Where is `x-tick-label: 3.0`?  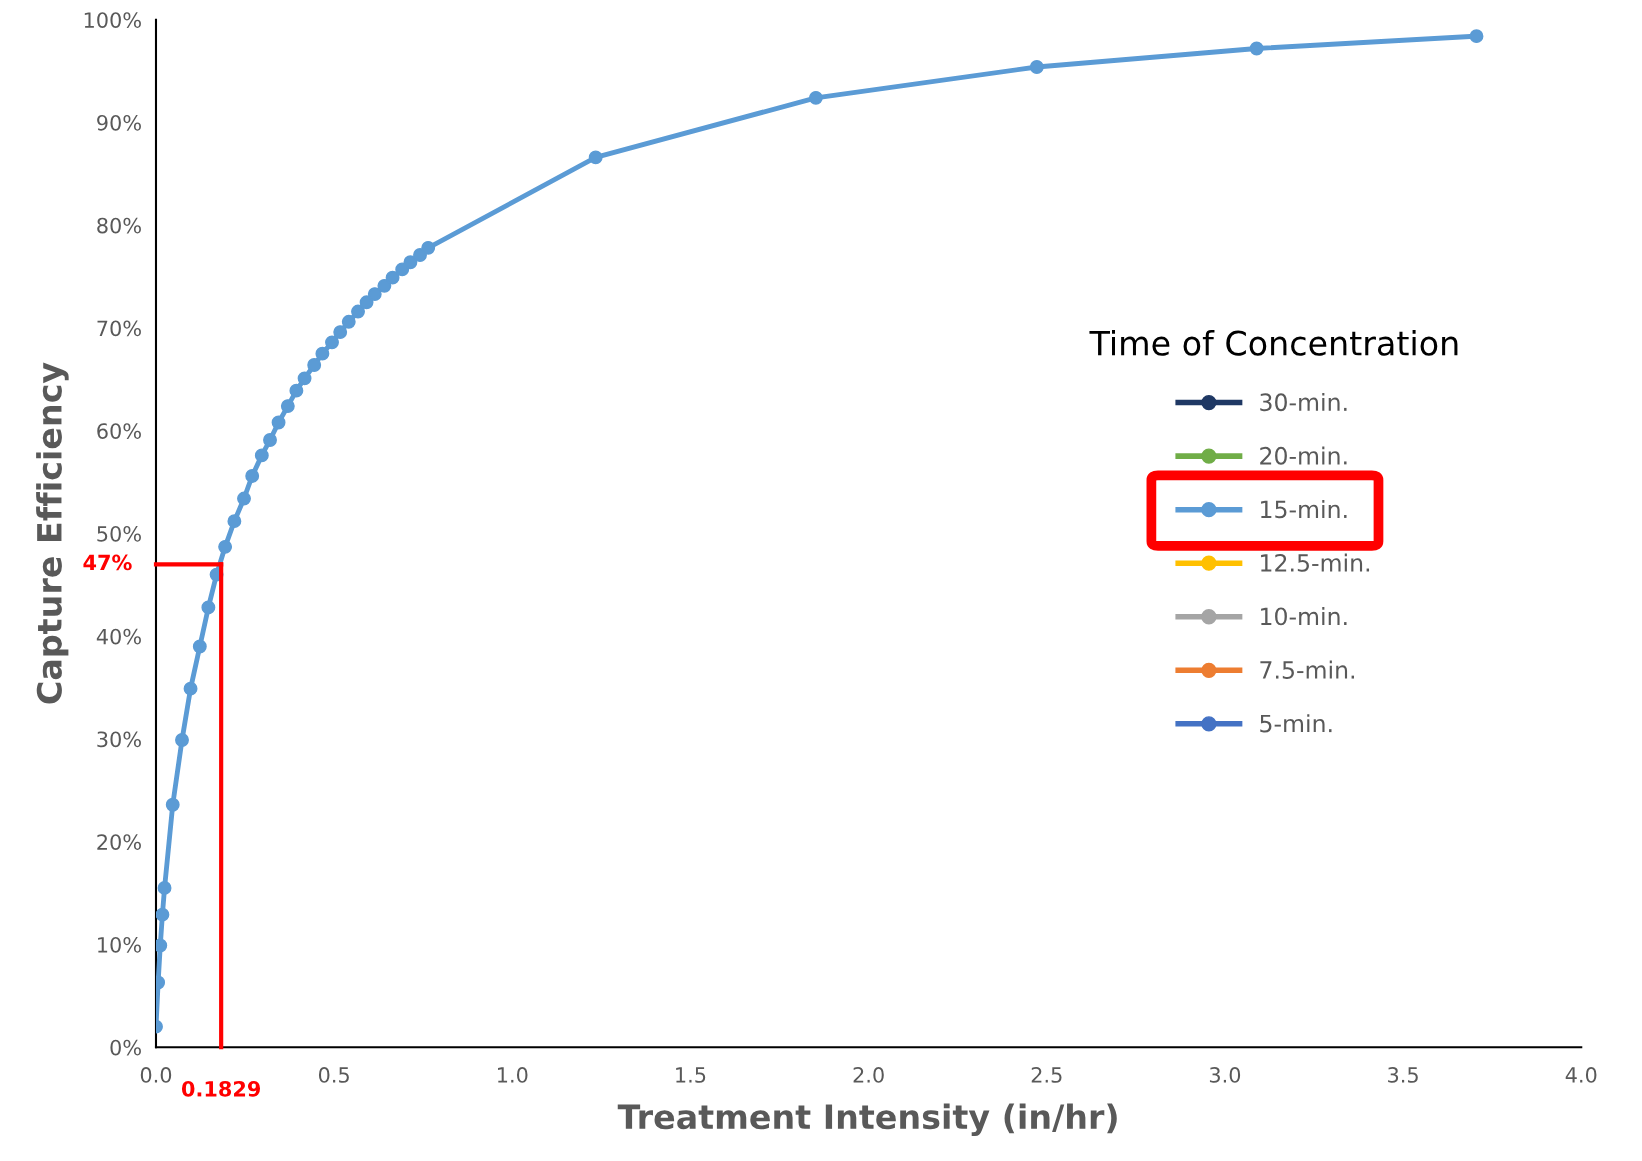
x-tick-label: 3.0 is located at coordinates (1225, 1075).